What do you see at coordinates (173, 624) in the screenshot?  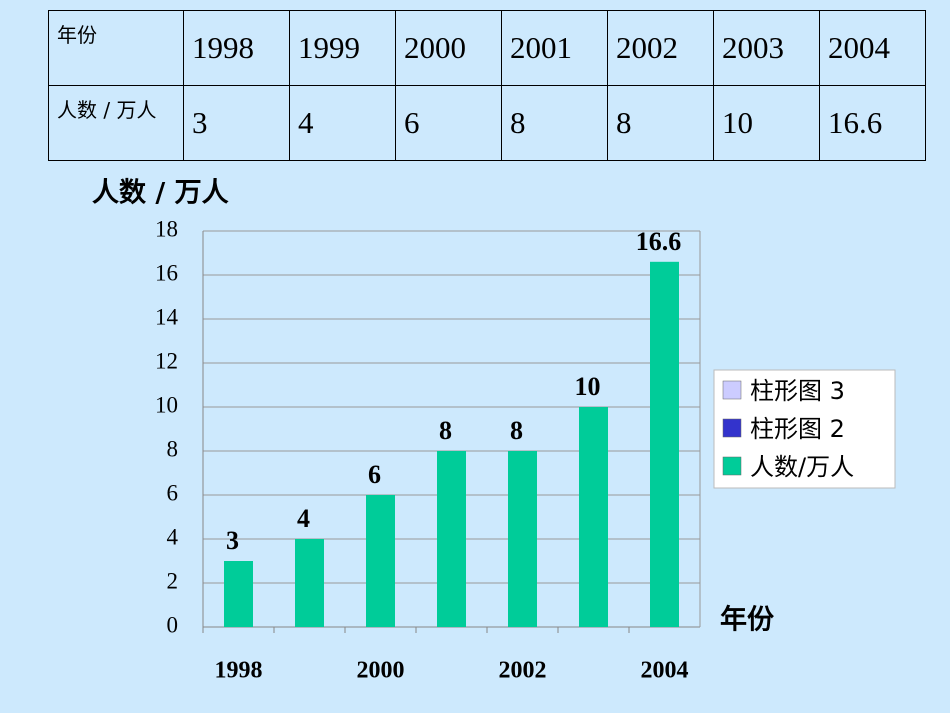 I see `y-tick-label: 0` at bounding box center [173, 624].